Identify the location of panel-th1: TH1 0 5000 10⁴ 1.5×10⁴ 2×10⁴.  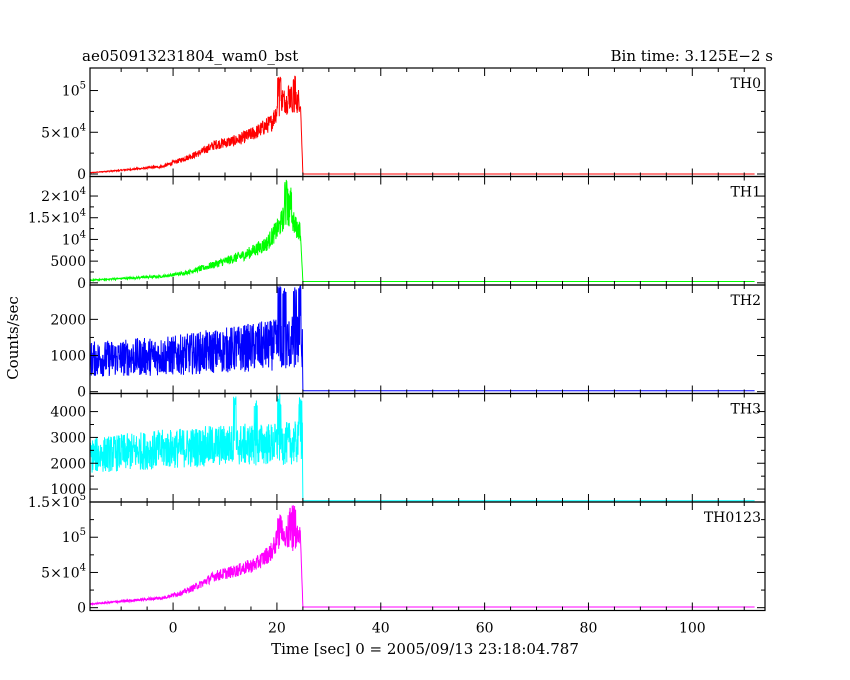
(397, 233).